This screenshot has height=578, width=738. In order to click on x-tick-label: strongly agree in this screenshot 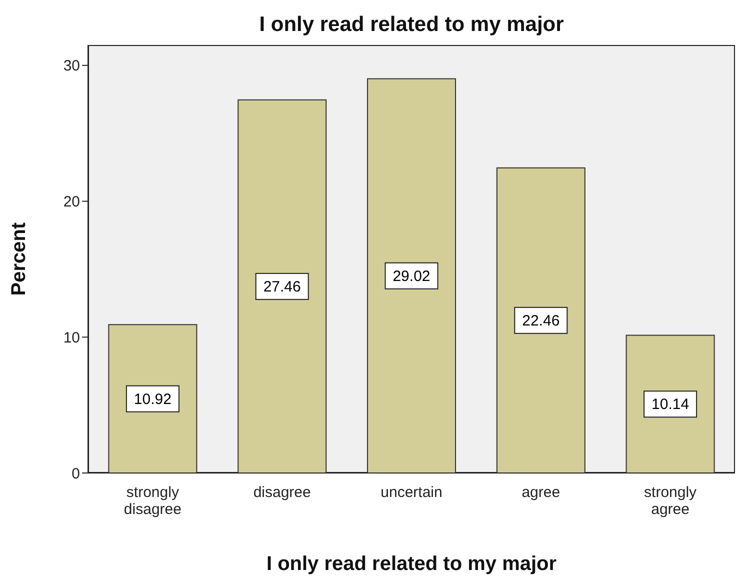, I will do `click(671, 501)`.